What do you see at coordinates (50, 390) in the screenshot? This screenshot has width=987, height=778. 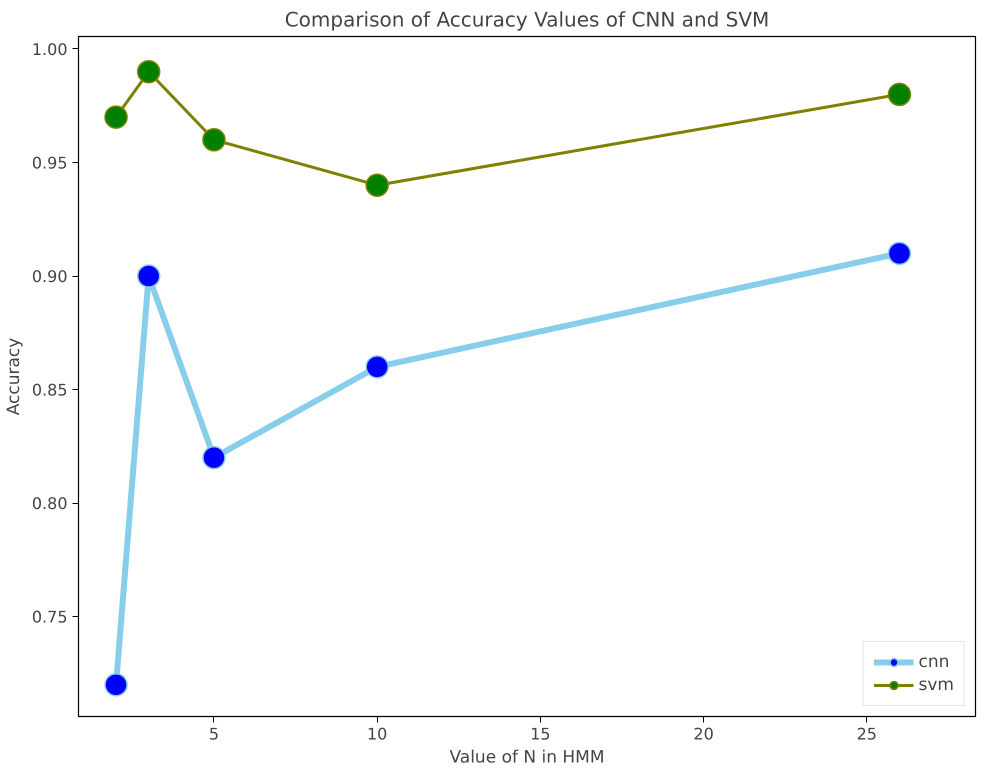 I see `y-tick-label: 0.85` at bounding box center [50, 390].